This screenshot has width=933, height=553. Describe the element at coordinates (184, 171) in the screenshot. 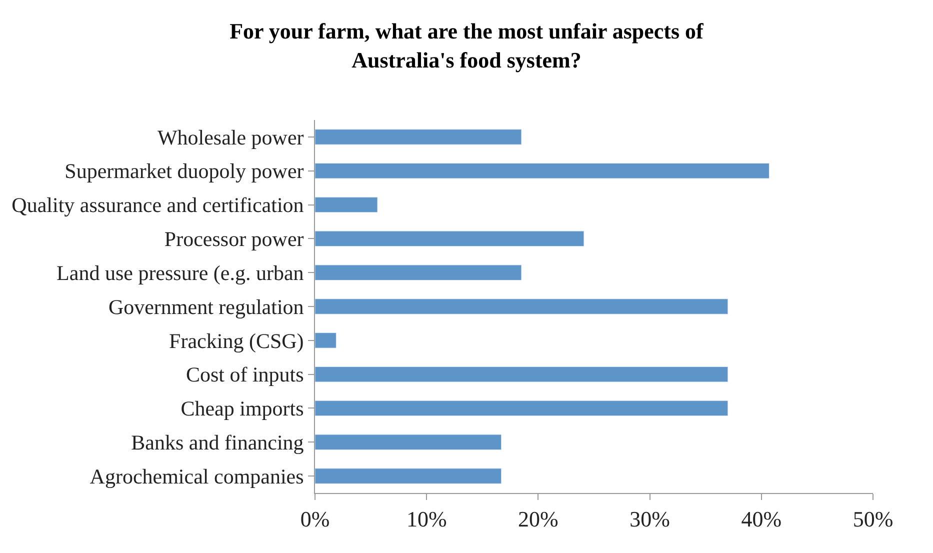

I see `y-tick-label: Supermarket duopoly power` at that location.